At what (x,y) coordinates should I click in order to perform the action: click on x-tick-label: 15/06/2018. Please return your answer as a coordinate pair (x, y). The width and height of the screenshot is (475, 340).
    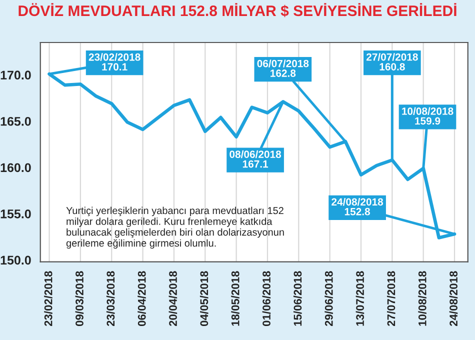
    Looking at the image, I should click on (297, 298).